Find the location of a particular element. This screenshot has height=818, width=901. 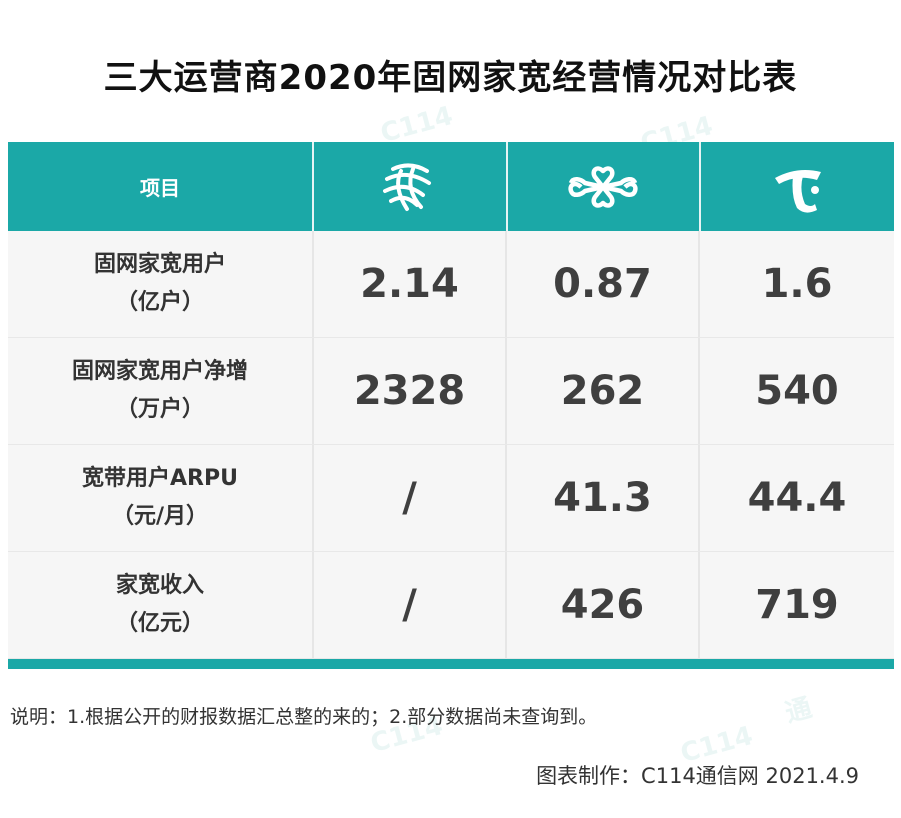

china-unicom-logo-icon is located at coordinates (603, 186).